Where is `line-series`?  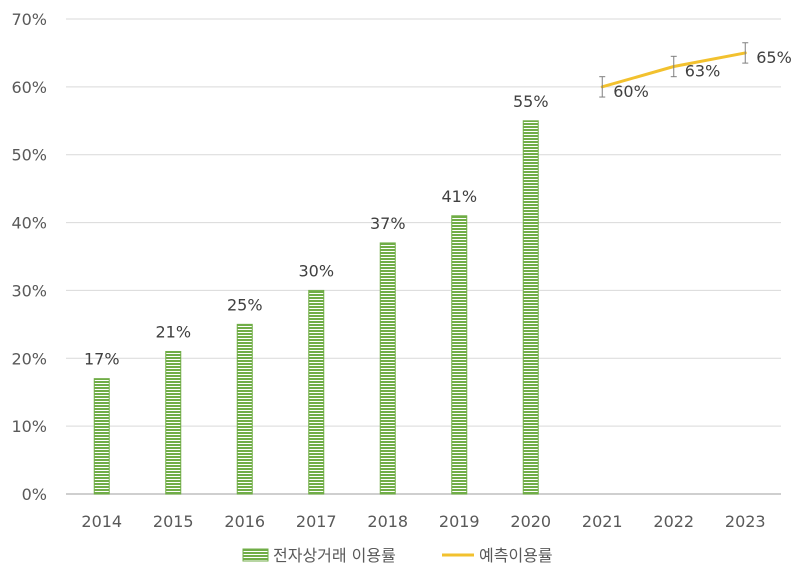 line-series is located at coordinates (674, 70).